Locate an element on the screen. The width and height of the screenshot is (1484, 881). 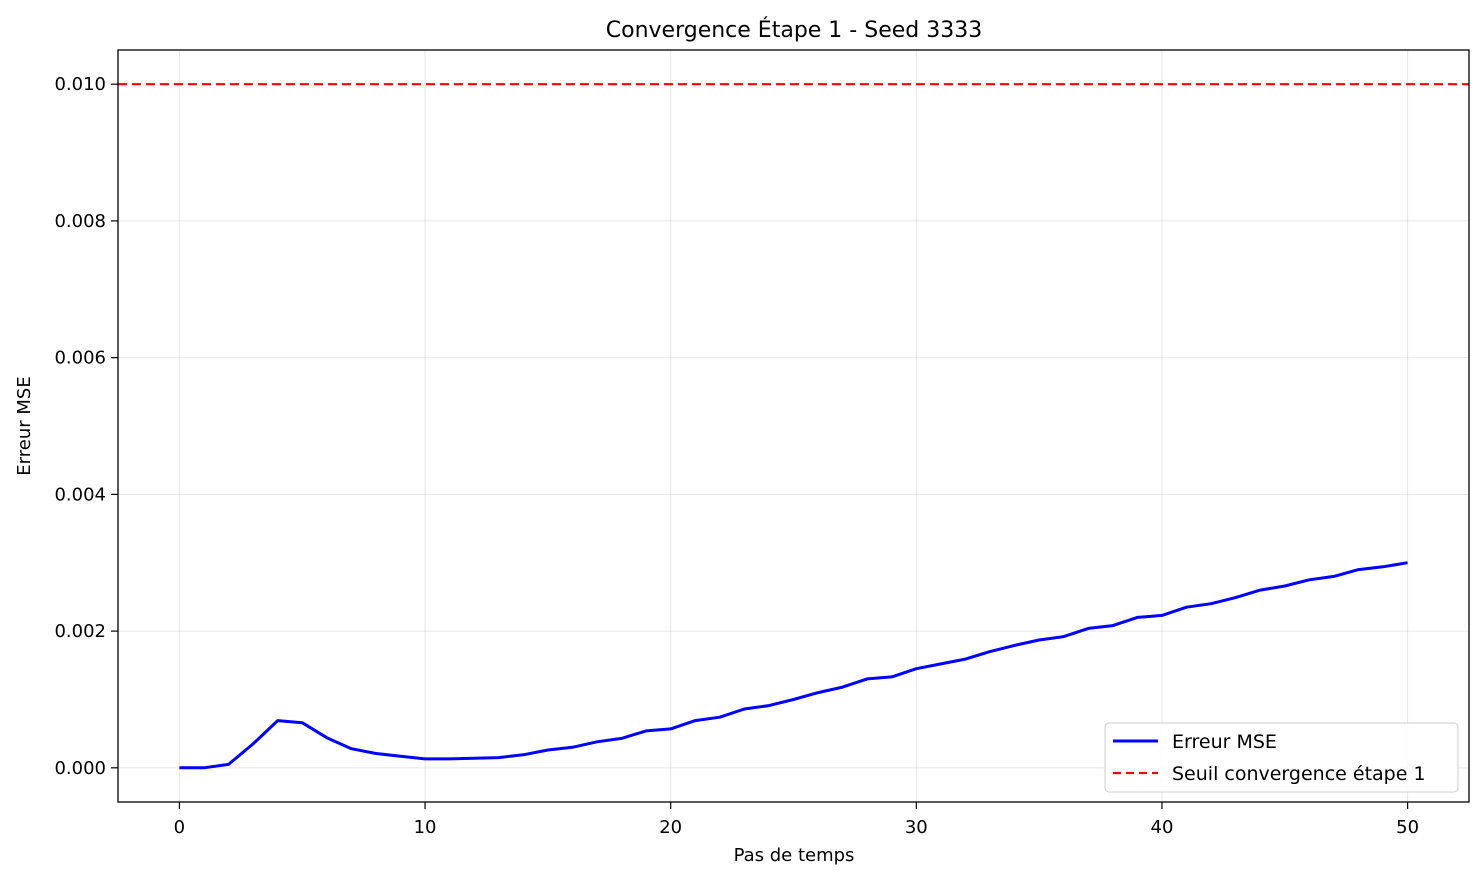
x-tick-label: 40 is located at coordinates (1162, 827).